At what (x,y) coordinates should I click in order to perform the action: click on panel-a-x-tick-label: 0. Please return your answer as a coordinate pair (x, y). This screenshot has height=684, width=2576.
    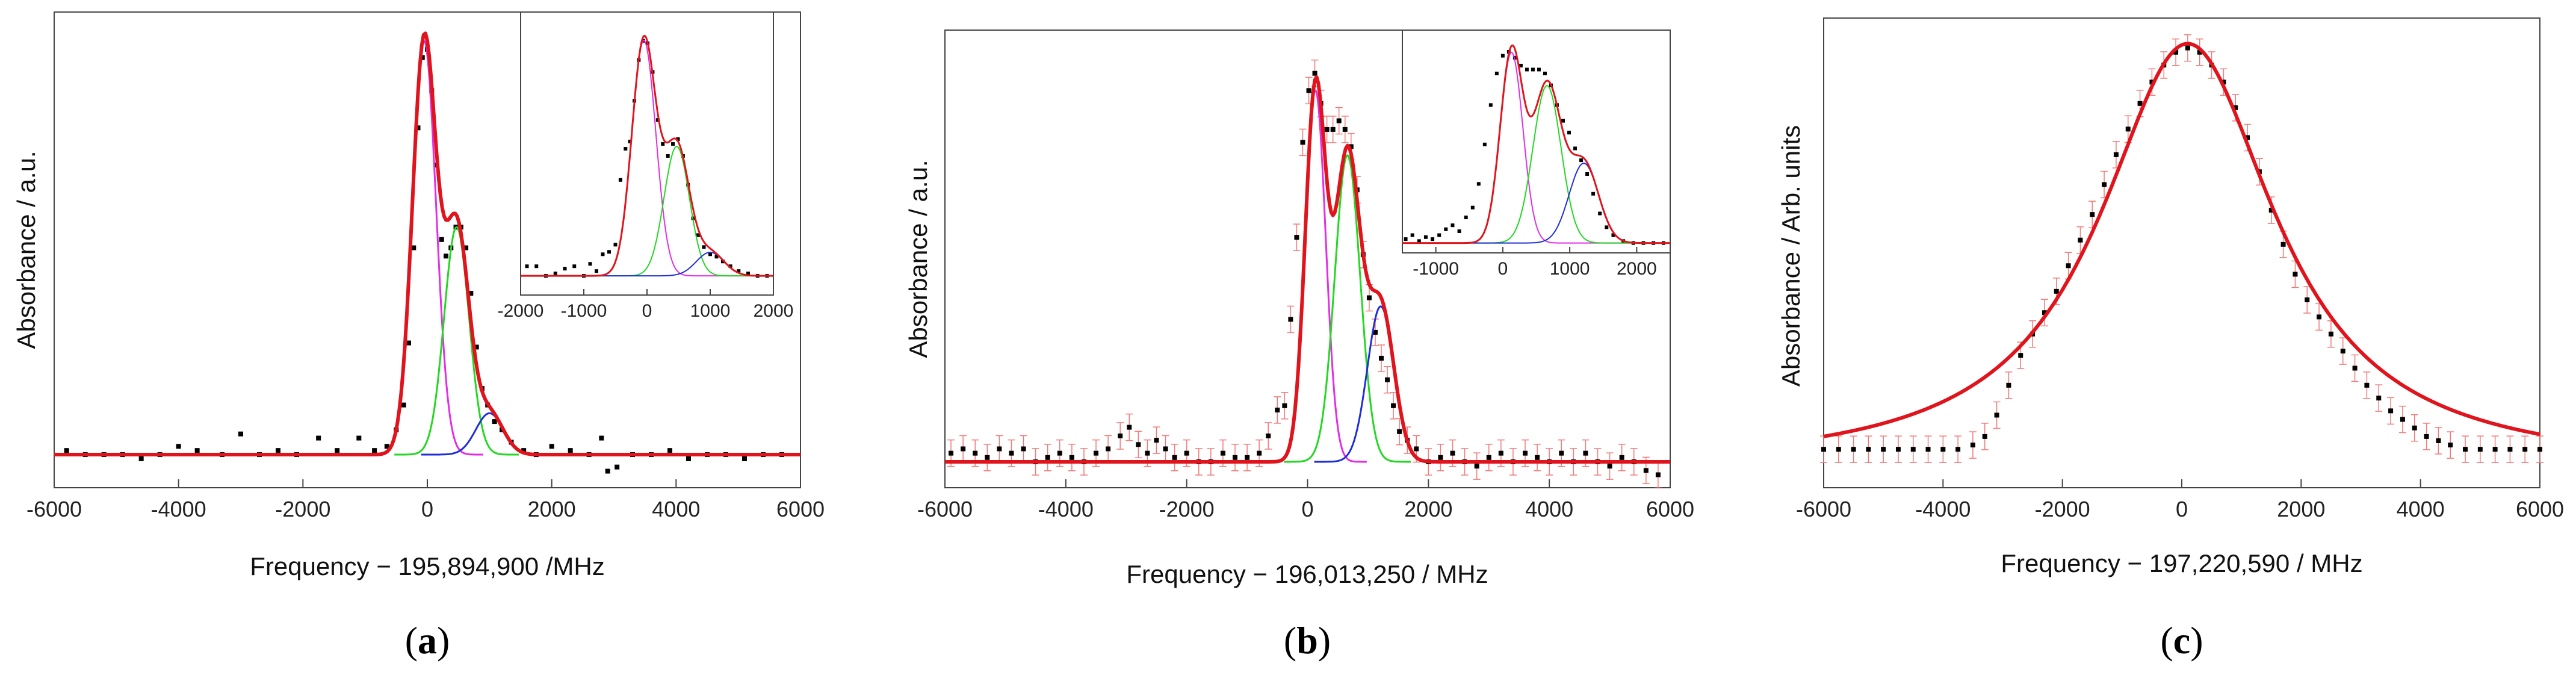
    Looking at the image, I should click on (427, 509).